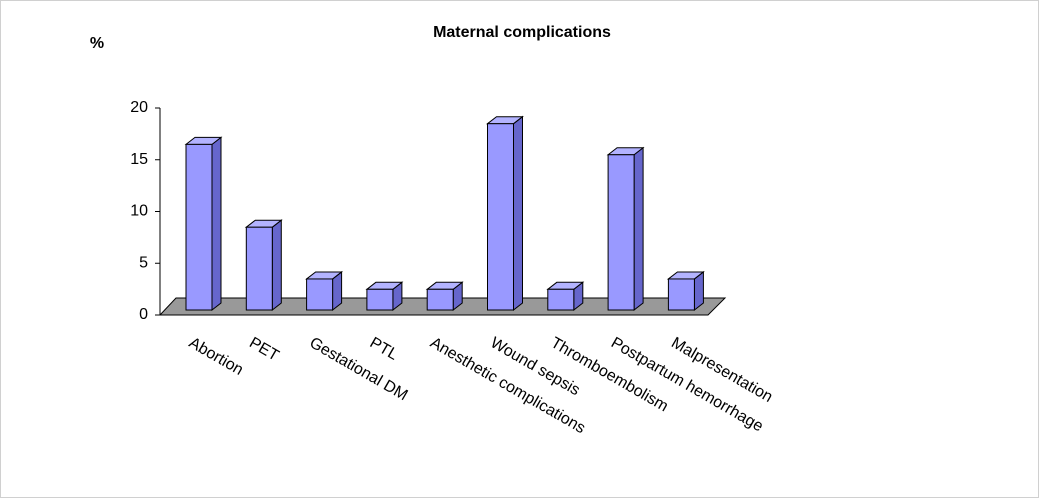  I want to click on y-tick-label: 15, so click(139, 159).